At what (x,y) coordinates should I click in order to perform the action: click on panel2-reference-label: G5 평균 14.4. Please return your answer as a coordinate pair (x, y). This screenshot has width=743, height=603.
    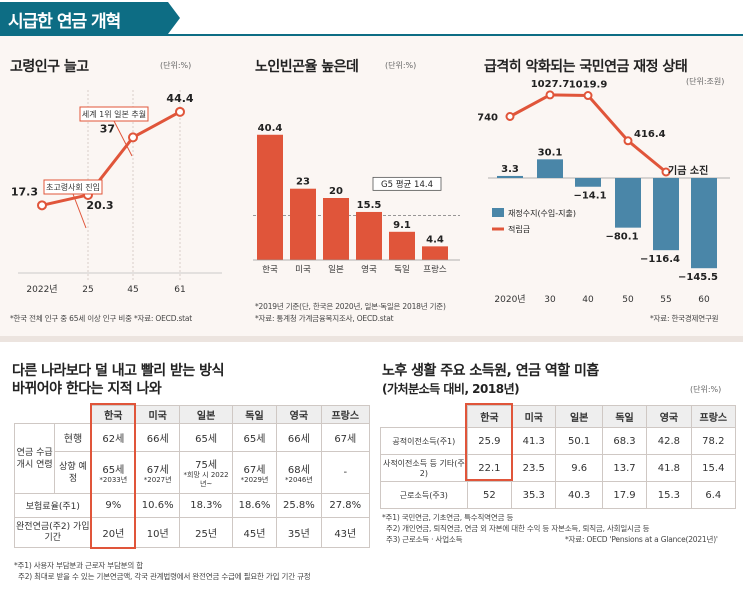
    Looking at the image, I should click on (407, 184).